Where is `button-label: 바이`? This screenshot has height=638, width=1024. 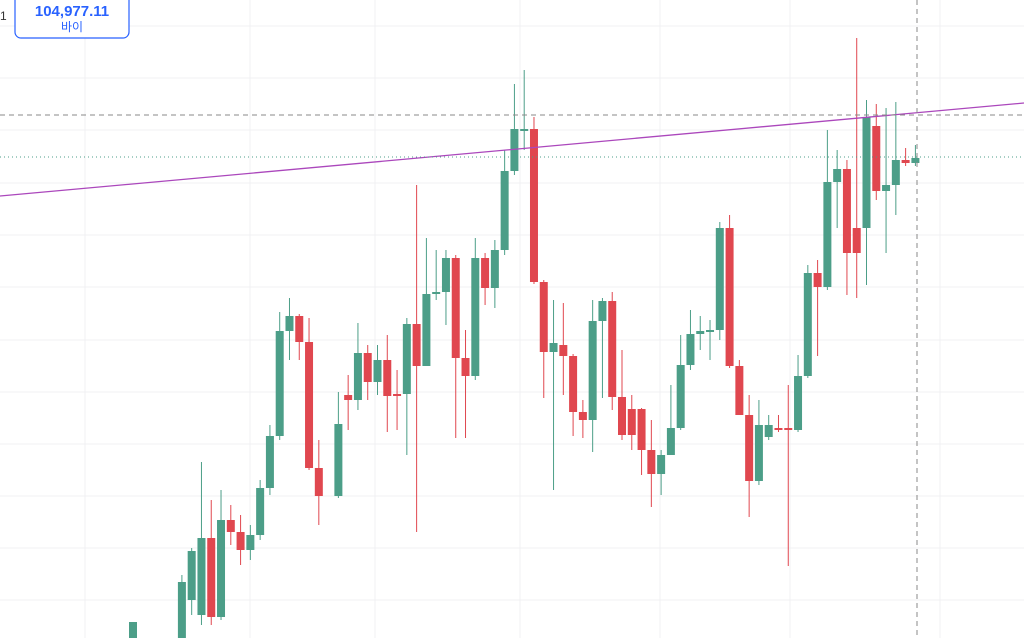 button-label: 바이 is located at coordinates (72, 27).